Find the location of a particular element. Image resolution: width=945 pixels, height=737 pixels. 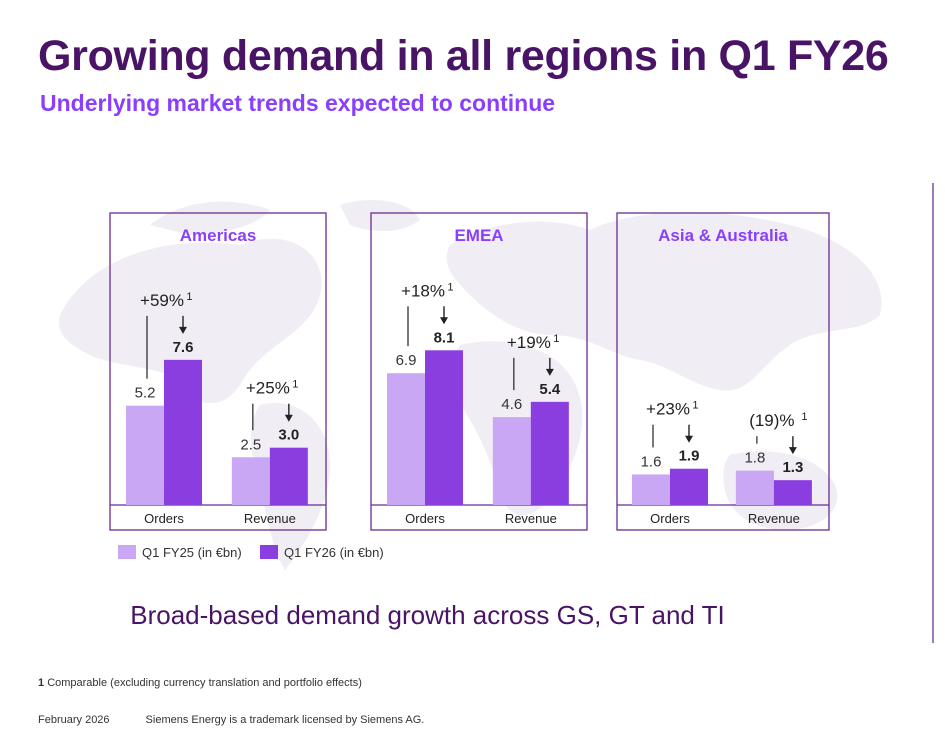

panel-asia-australia is located at coordinates (723, 371).